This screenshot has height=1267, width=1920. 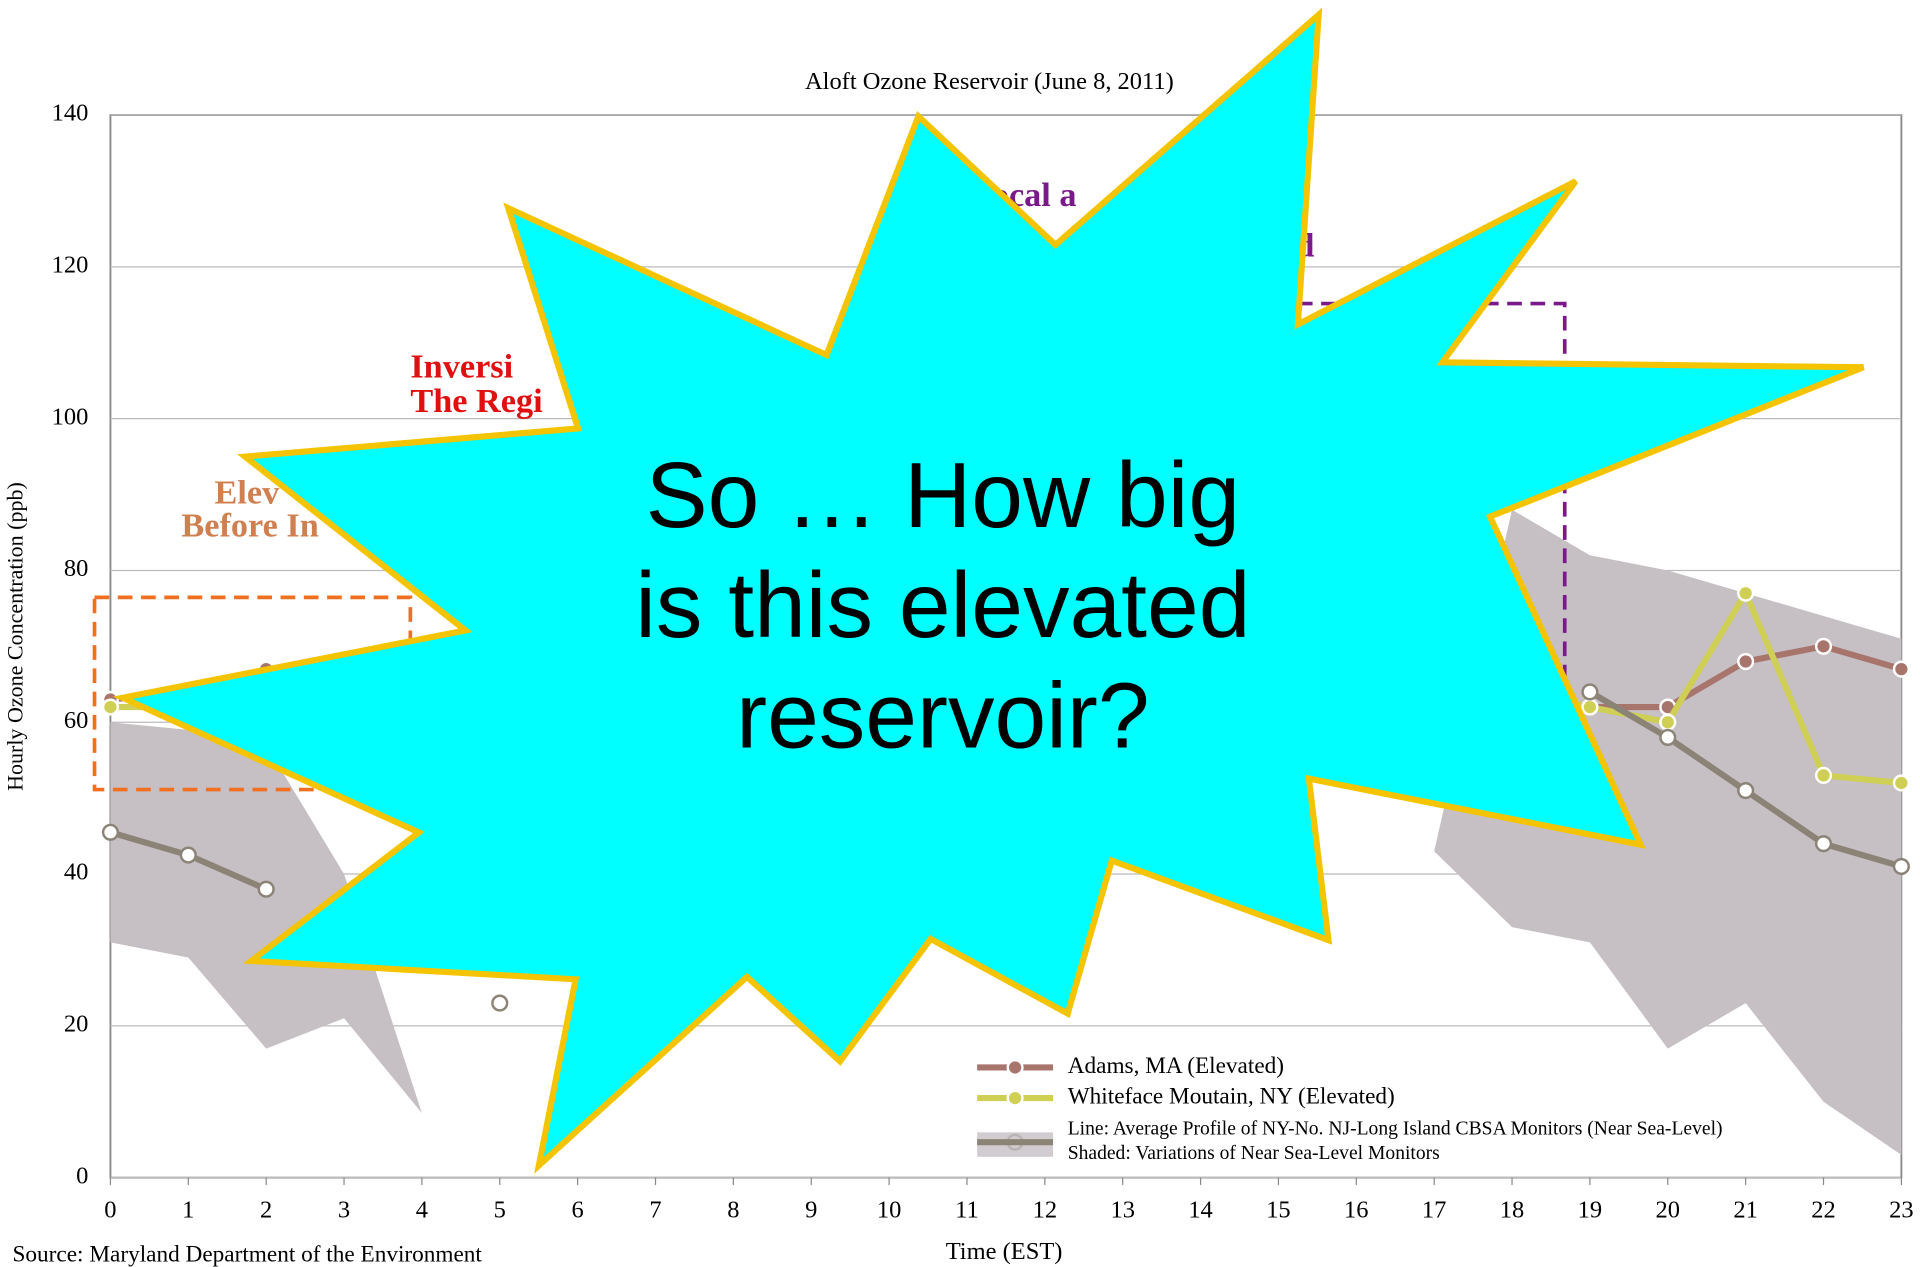 What do you see at coordinates (247, 493) in the screenshot?
I see `annotation: Elev` at bounding box center [247, 493].